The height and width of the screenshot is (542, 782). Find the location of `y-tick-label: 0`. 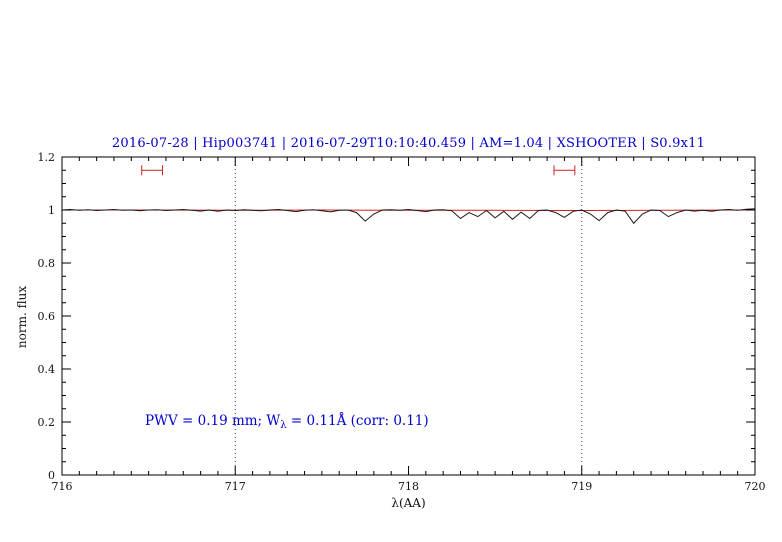

y-tick-label: 0 is located at coordinates (51, 475).